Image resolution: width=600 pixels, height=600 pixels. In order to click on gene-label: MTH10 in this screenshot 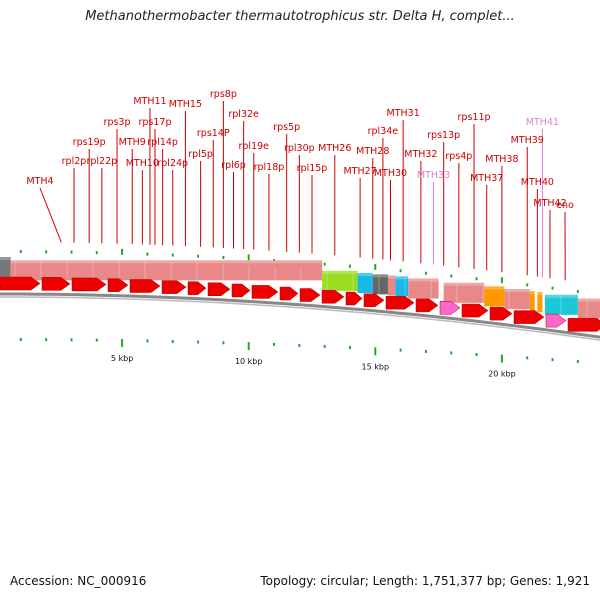, I will do `click(142, 163)`.